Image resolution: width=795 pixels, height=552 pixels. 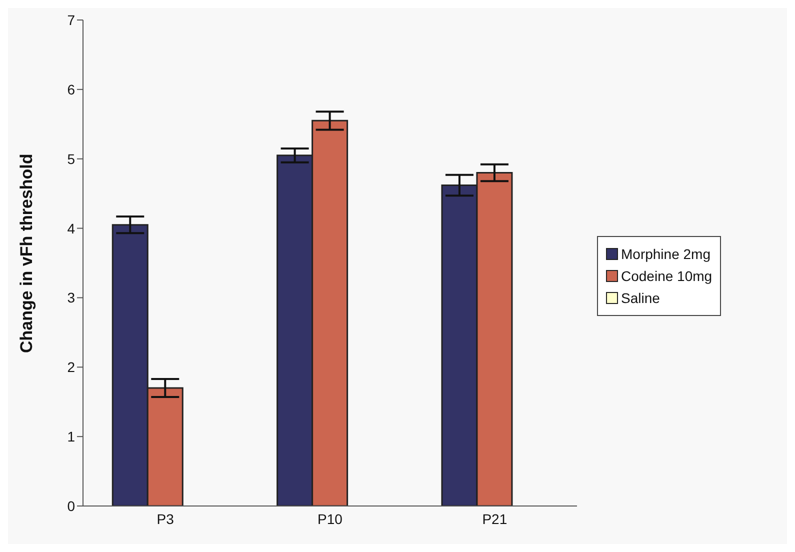 I want to click on x-tick-label: P21, so click(x=495, y=518).